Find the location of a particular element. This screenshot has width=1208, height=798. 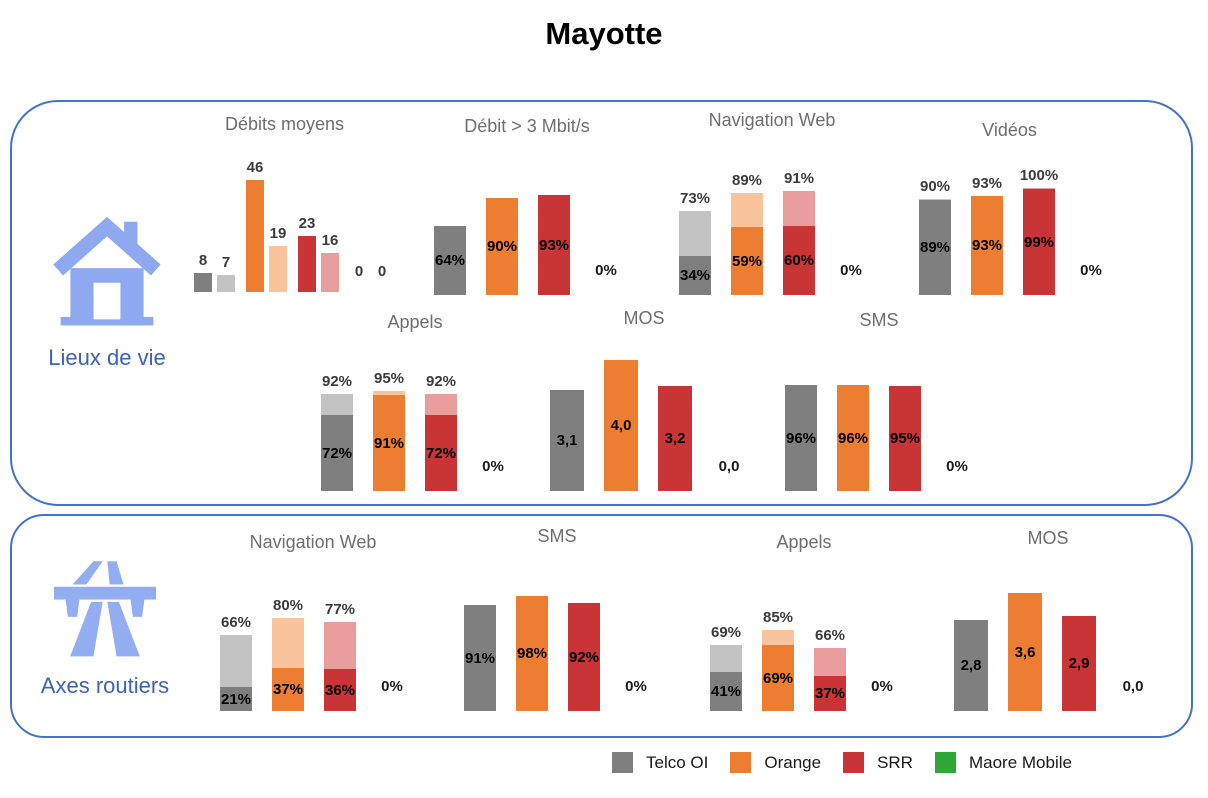

panel-label-axes-routiers: Axes routiers is located at coordinates (105, 685).